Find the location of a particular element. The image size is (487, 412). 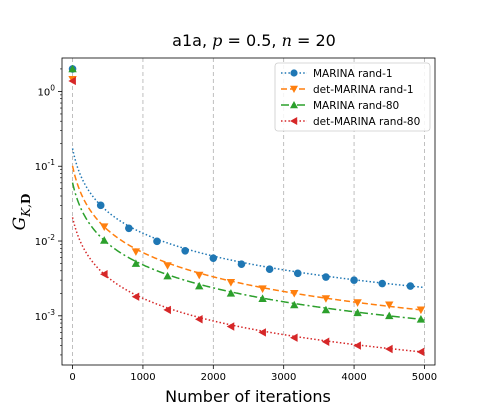

x-tick-label: 1000 is located at coordinates (142, 377).